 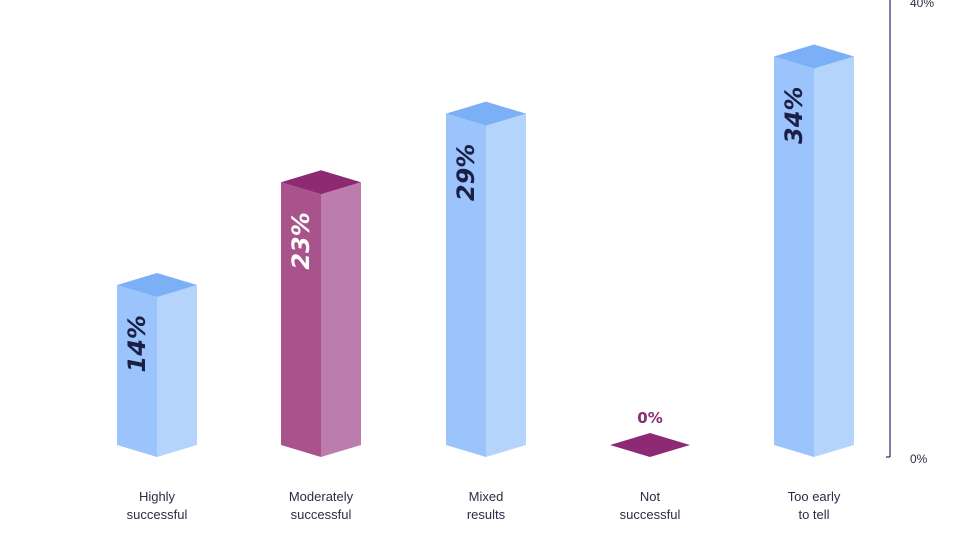 What do you see at coordinates (919, 459) in the screenshot?
I see `y-tick-label: 0%` at bounding box center [919, 459].